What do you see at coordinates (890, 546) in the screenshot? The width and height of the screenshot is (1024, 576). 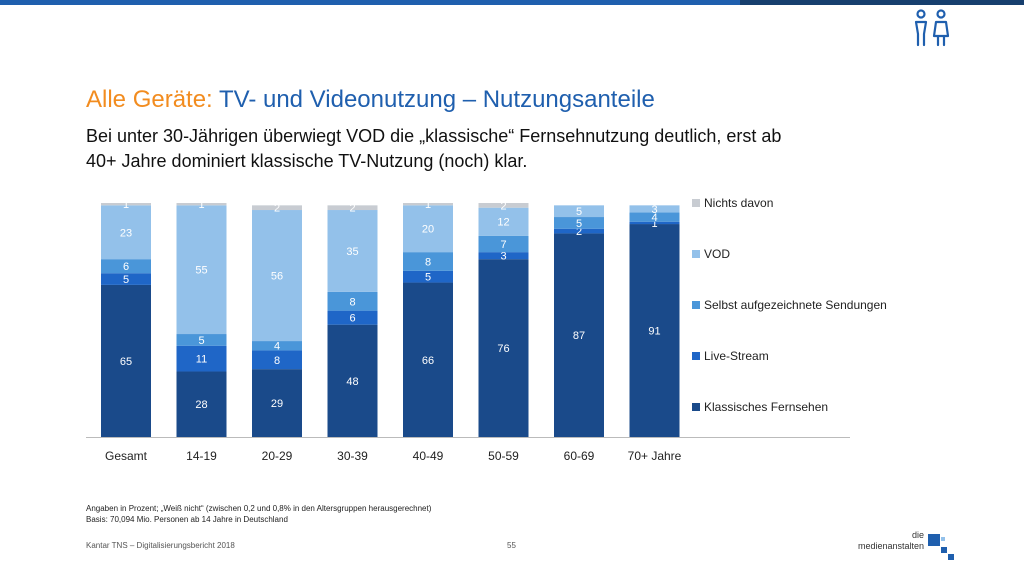 I see `logo-text-line-2: medienanstalten` at bounding box center [890, 546].